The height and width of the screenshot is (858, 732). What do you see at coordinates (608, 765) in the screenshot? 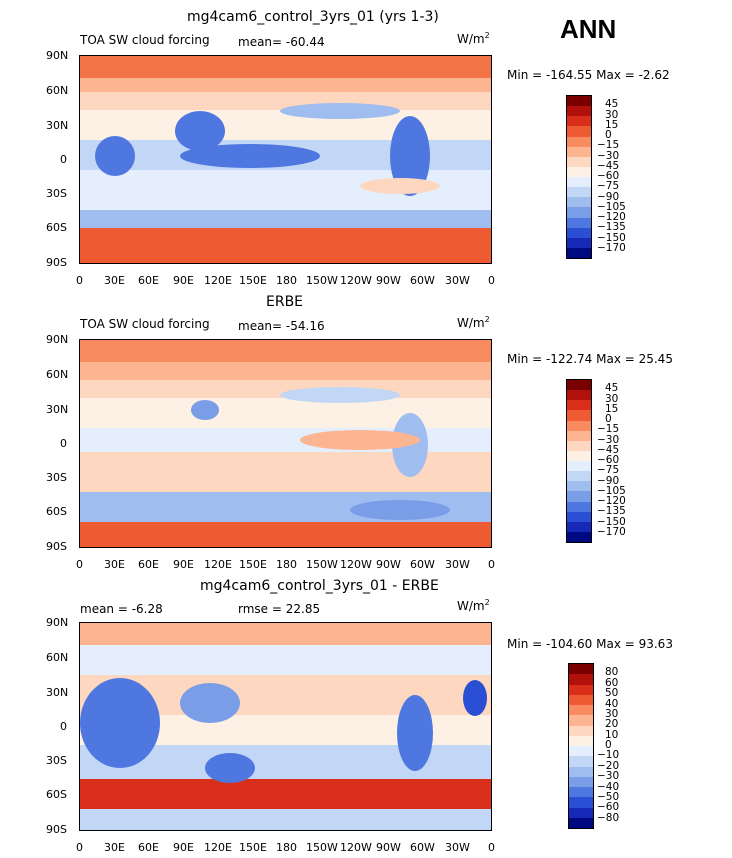
I see `colorbar-tick-label: −20` at bounding box center [608, 765].